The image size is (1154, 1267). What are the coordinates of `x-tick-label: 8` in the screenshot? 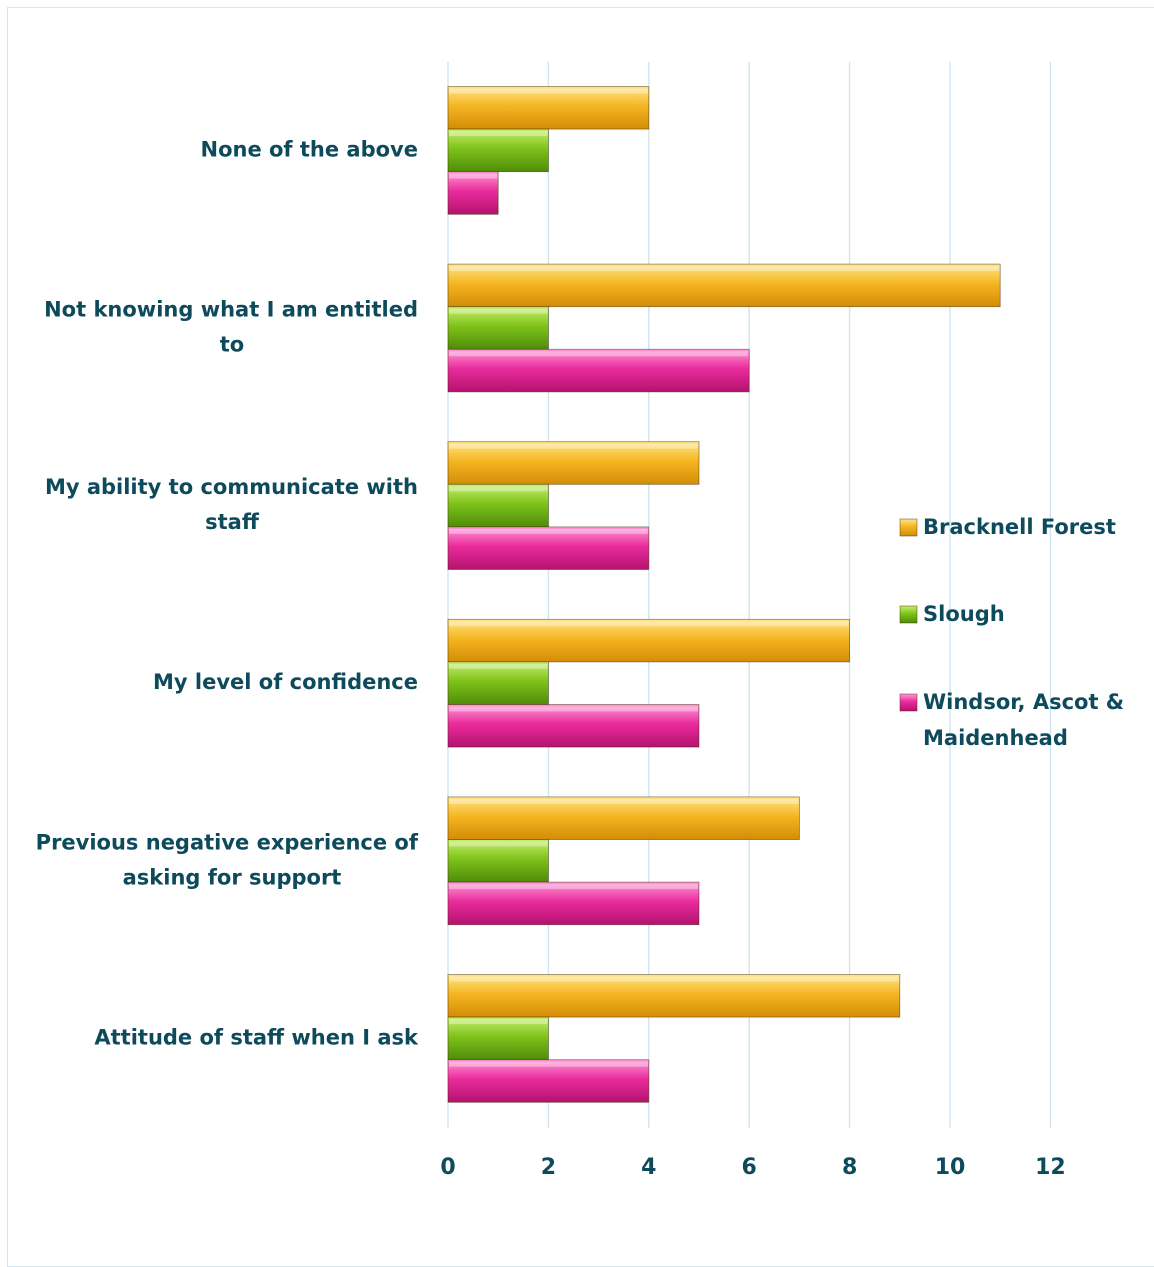 It's located at (849, 1167).